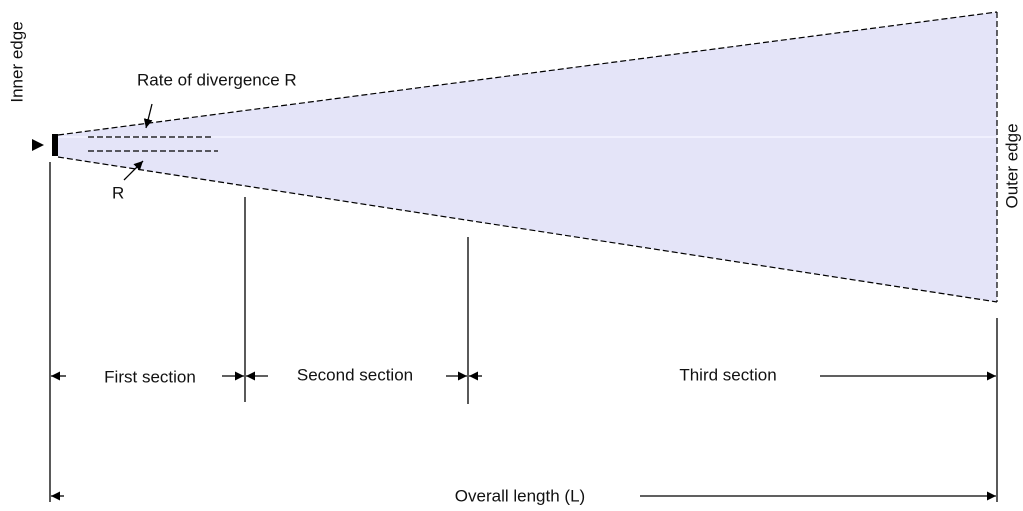 Image resolution: width=1023 pixels, height=511 pixels. What do you see at coordinates (217, 79) in the screenshot?
I see `rate-label: Rate of divergence R` at bounding box center [217, 79].